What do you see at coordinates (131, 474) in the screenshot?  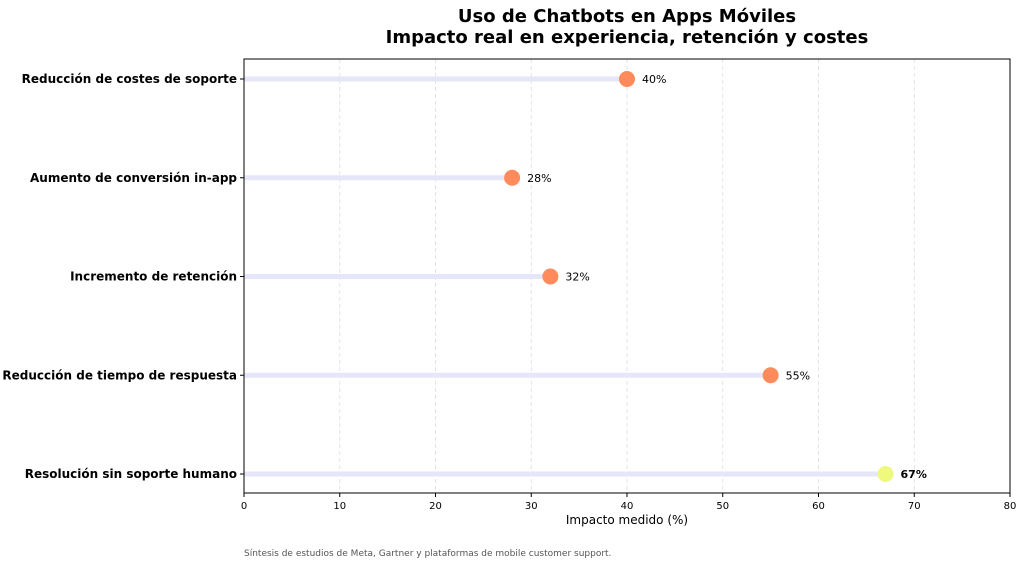 I see `y-tick-label: Resolución sin soporte humano` at bounding box center [131, 474].